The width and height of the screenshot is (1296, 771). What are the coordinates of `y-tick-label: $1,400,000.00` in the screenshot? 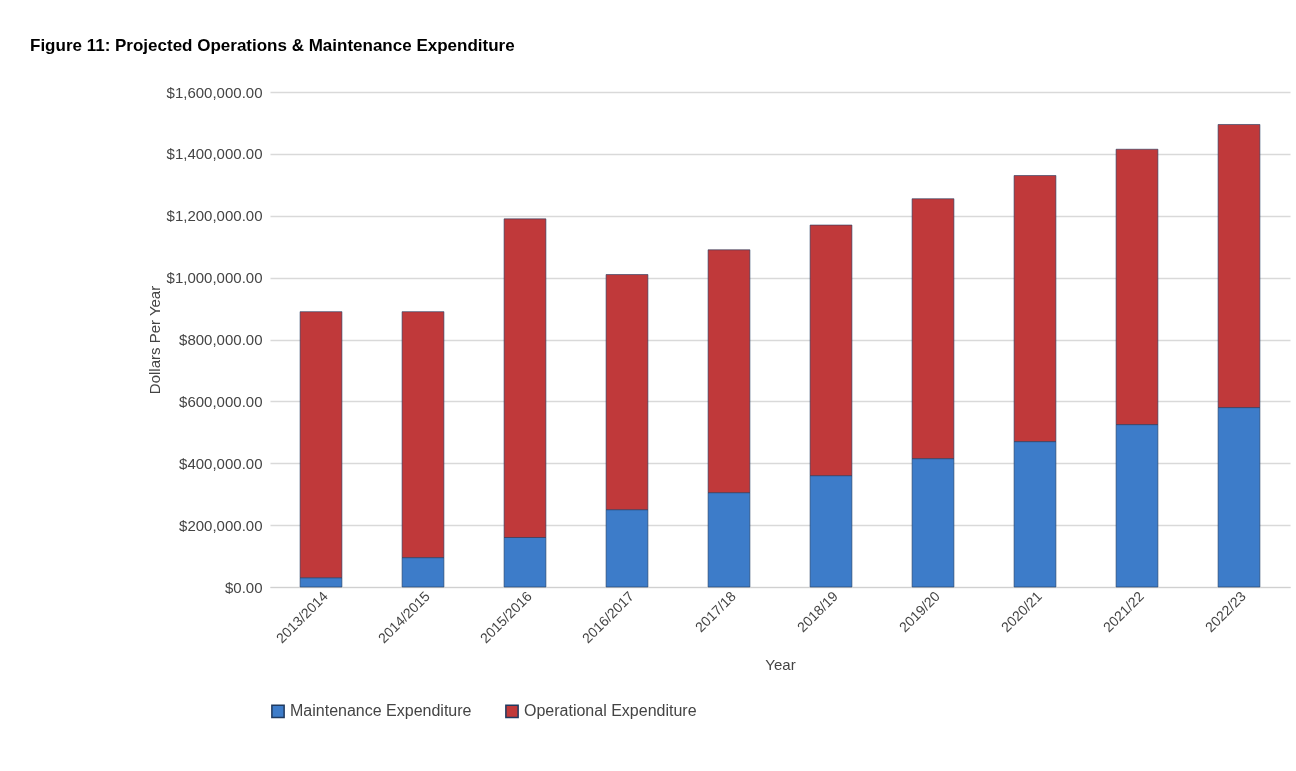 It's located at (214, 154).